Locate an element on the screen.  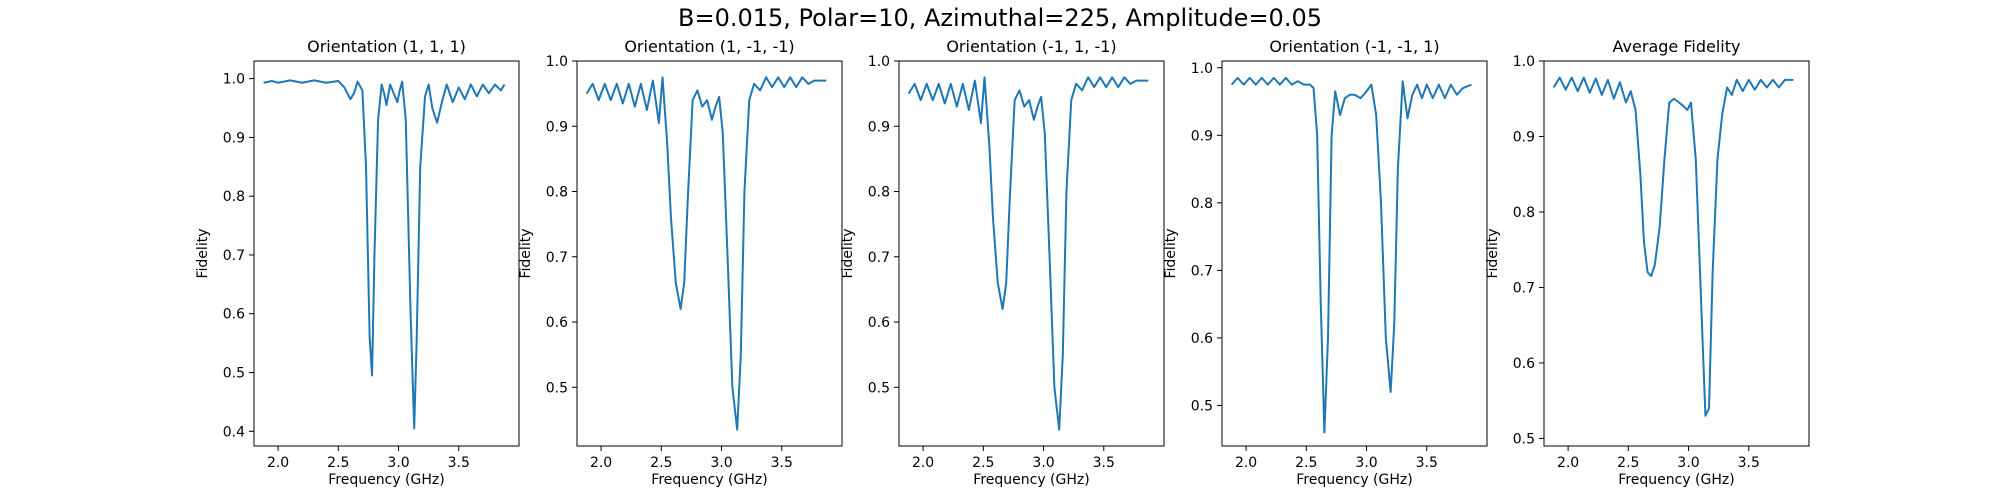
panel-3-y-tick-label: 0.7 is located at coordinates (879, 258).